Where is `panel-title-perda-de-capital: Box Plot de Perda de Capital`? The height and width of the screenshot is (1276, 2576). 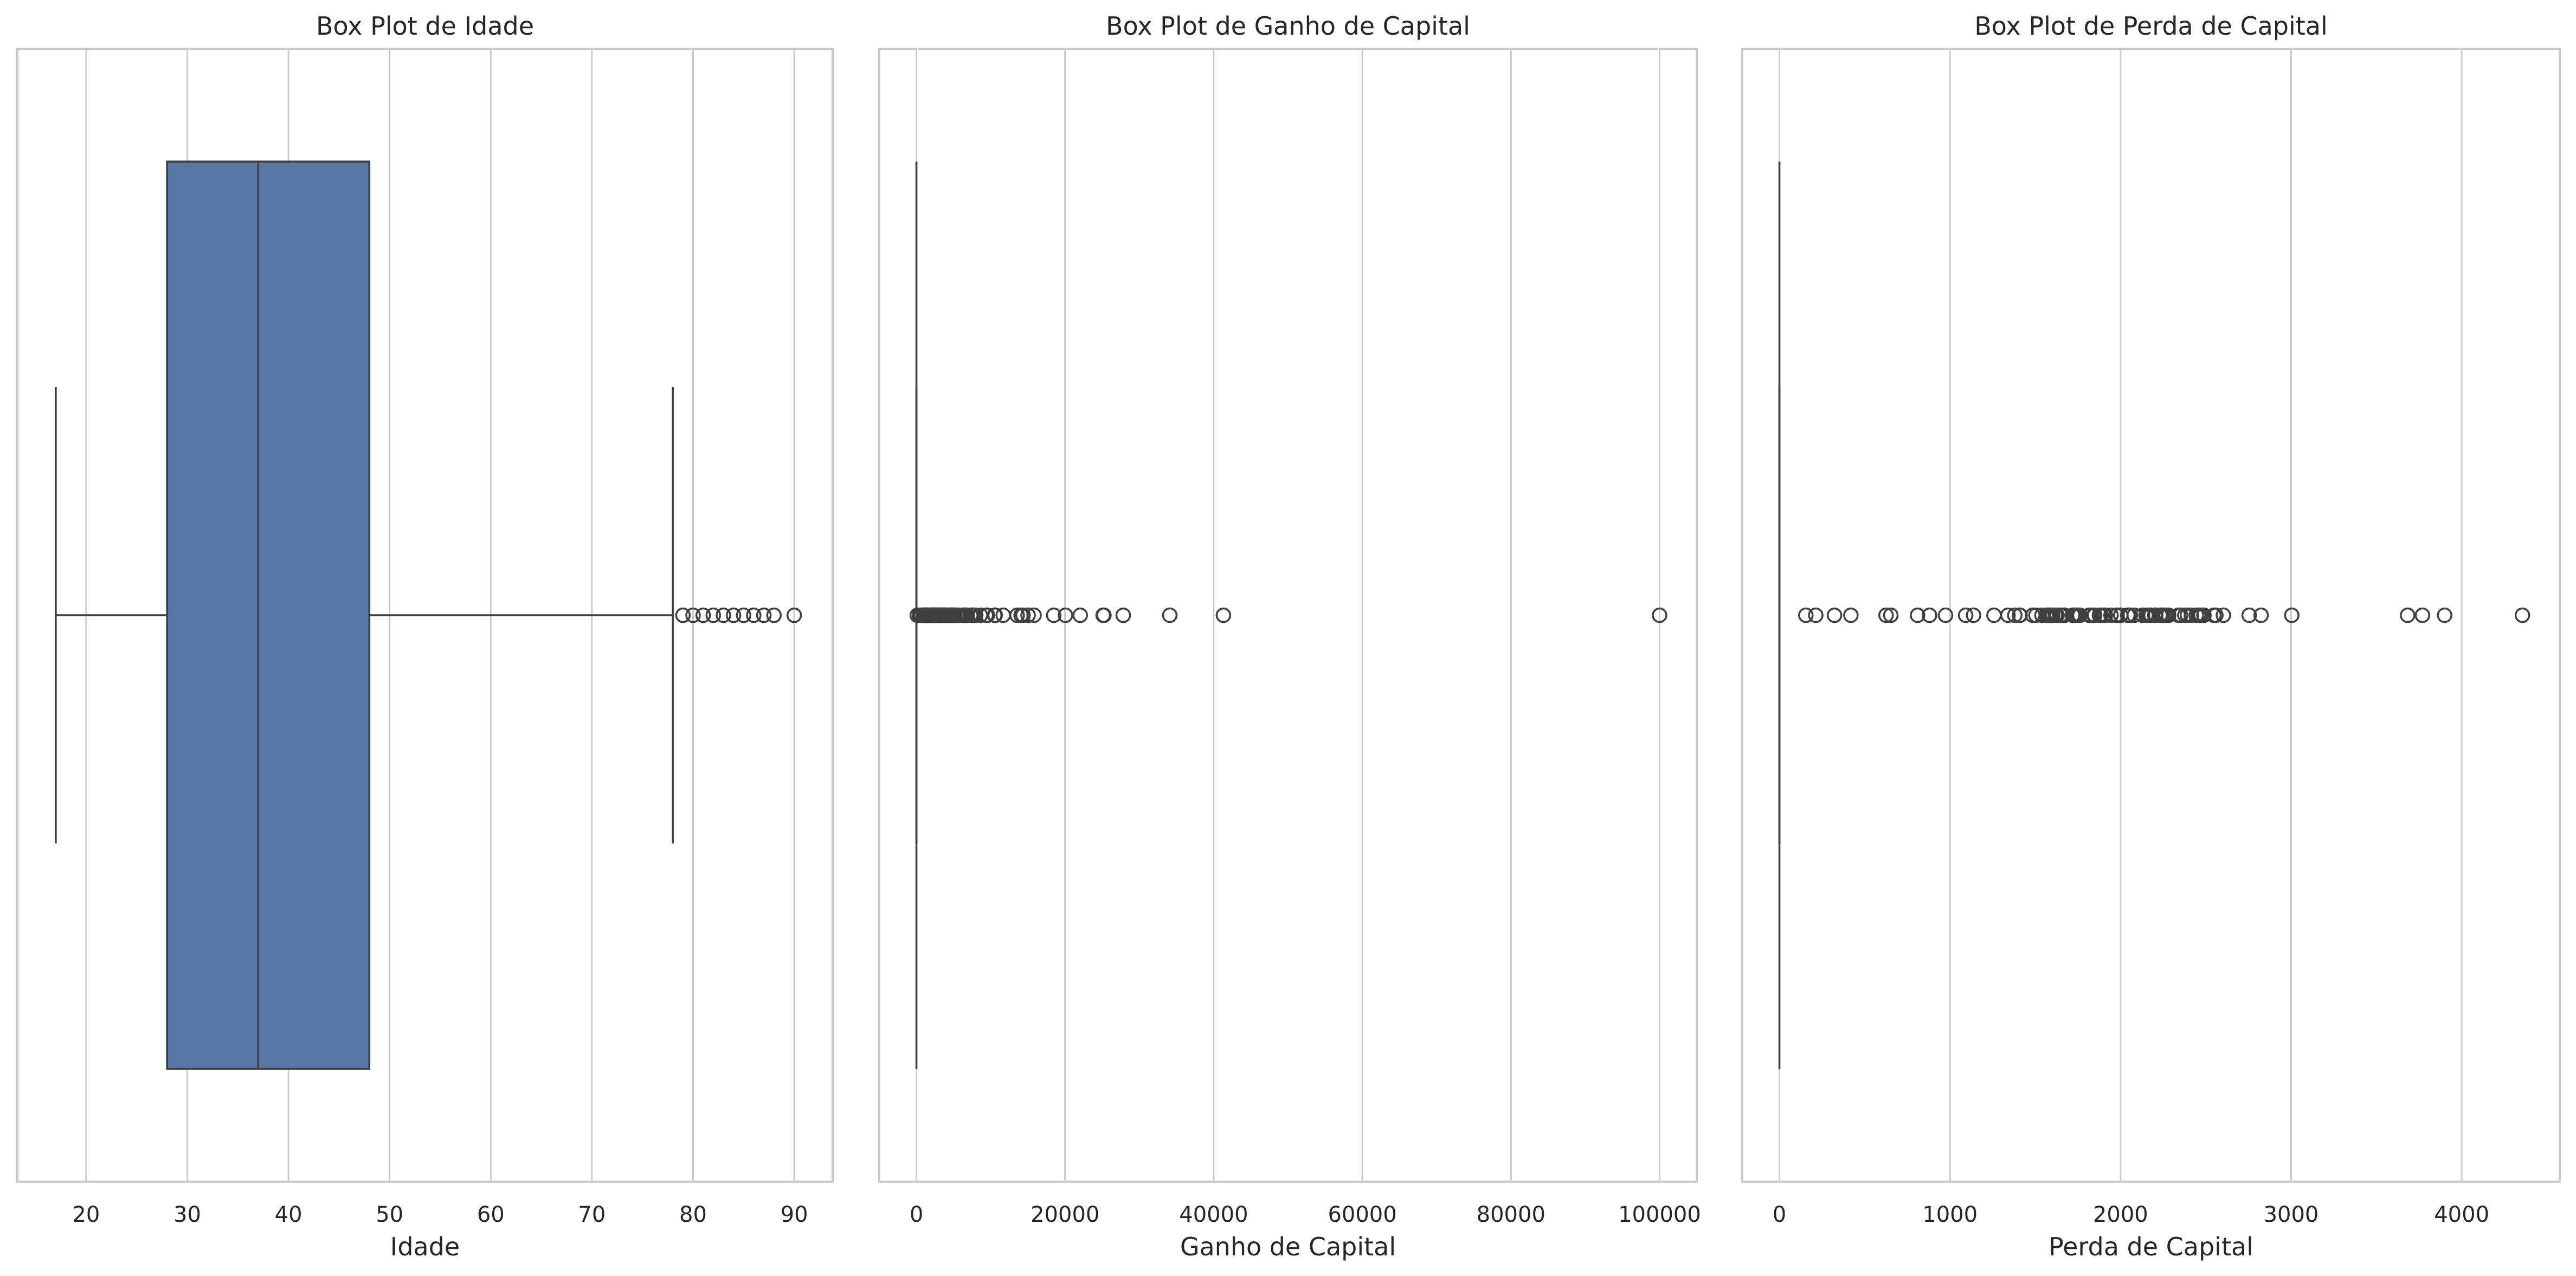
panel-title-perda-de-capital: Box Plot de Perda de Capital is located at coordinates (2151, 26).